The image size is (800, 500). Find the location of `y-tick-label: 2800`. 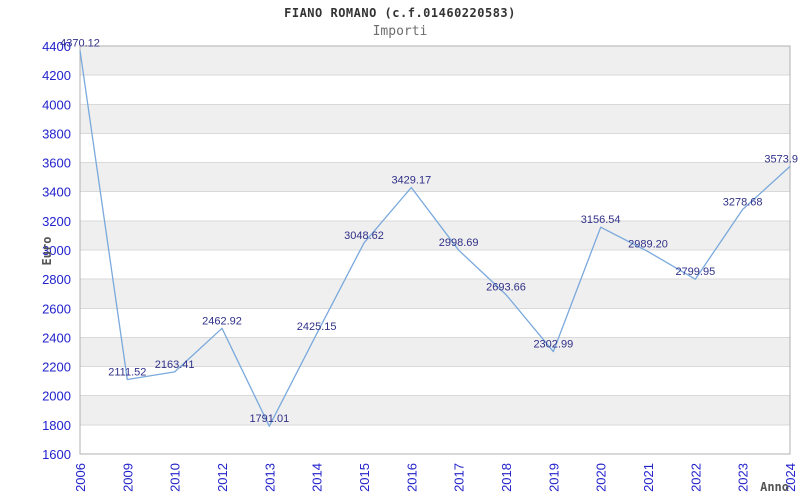

y-tick-label: 2800 is located at coordinates (56, 279).